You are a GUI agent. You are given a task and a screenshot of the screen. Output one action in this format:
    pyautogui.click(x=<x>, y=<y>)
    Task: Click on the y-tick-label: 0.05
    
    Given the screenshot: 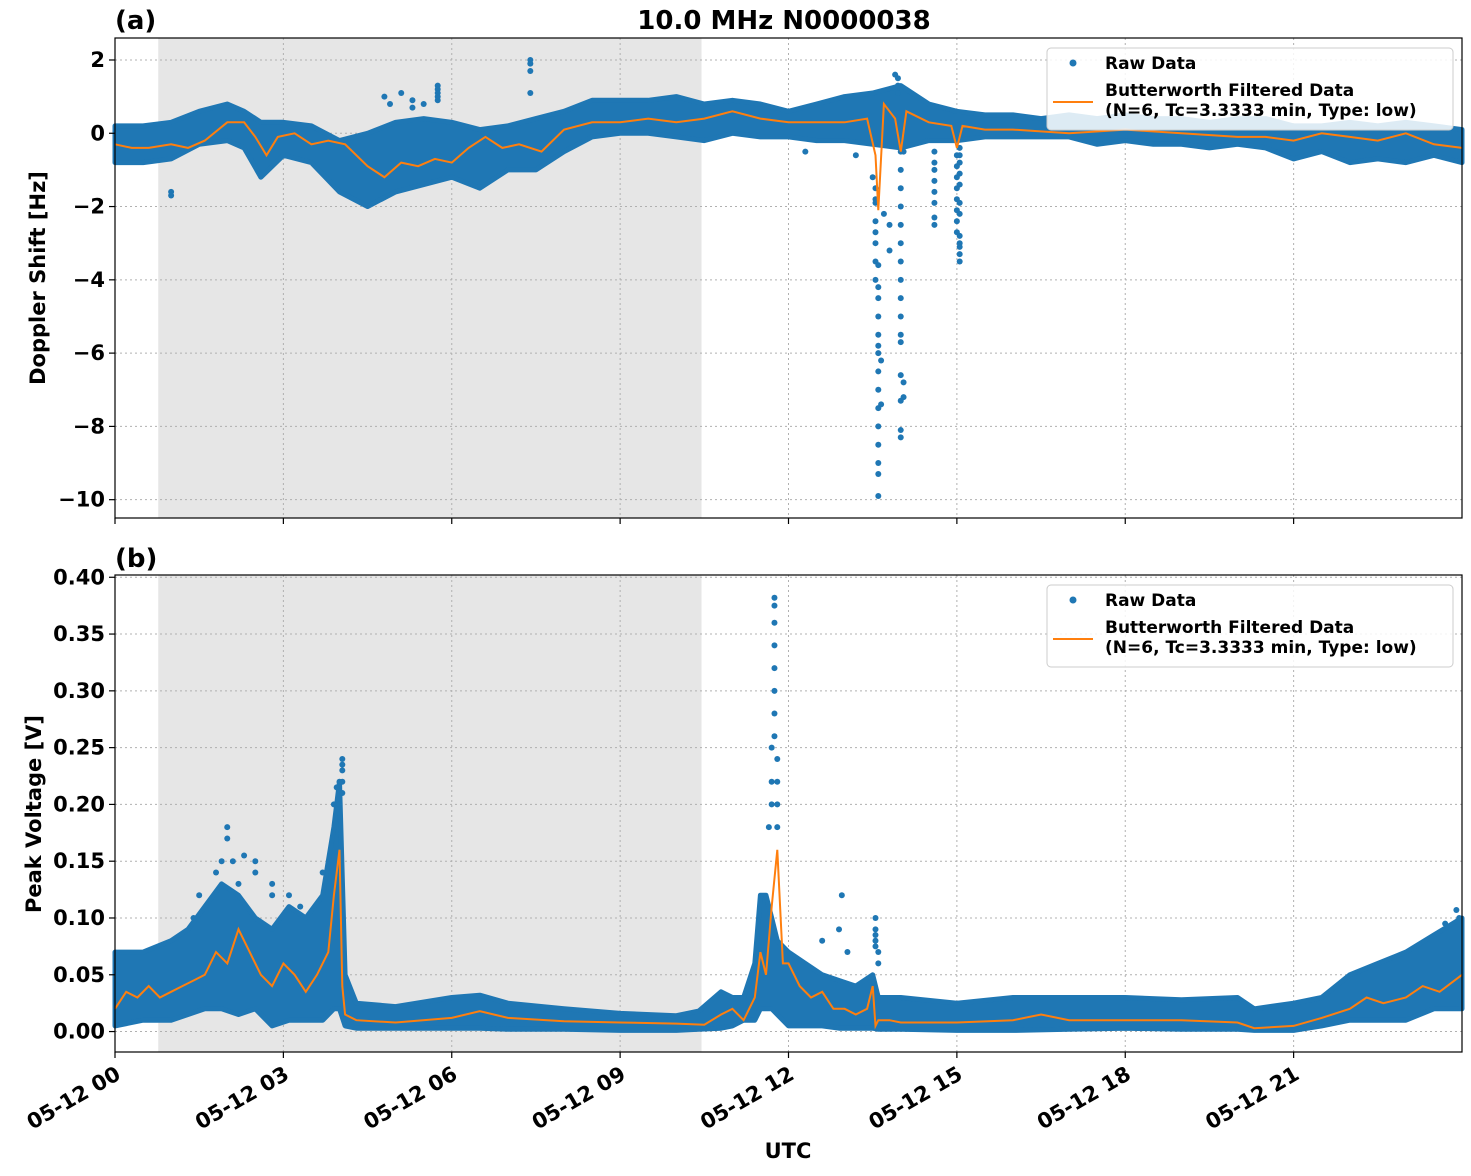 What is the action you would take?
    pyautogui.click(x=79, y=975)
    